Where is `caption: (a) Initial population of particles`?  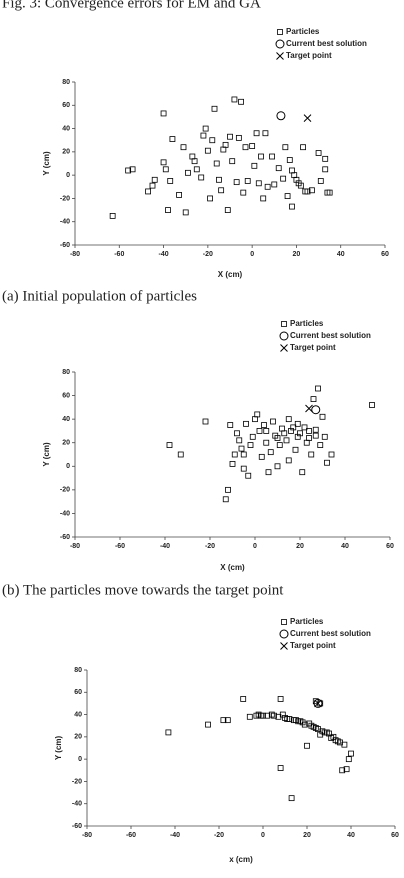
caption: (a) Initial population of particles is located at coordinates (99, 296).